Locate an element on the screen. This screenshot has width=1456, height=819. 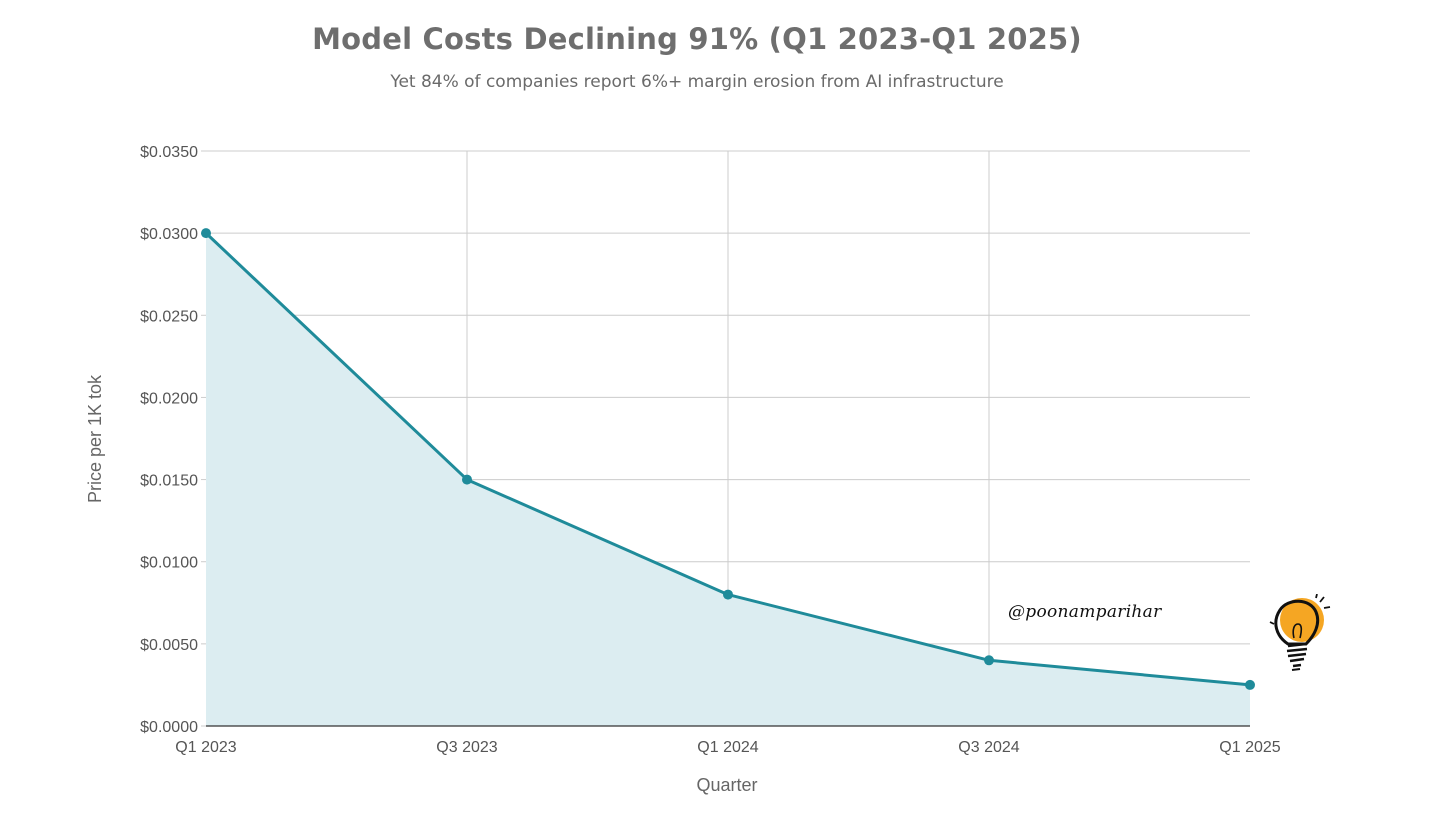
x-axis-title: Quarter is located at coordinates (726, 785).